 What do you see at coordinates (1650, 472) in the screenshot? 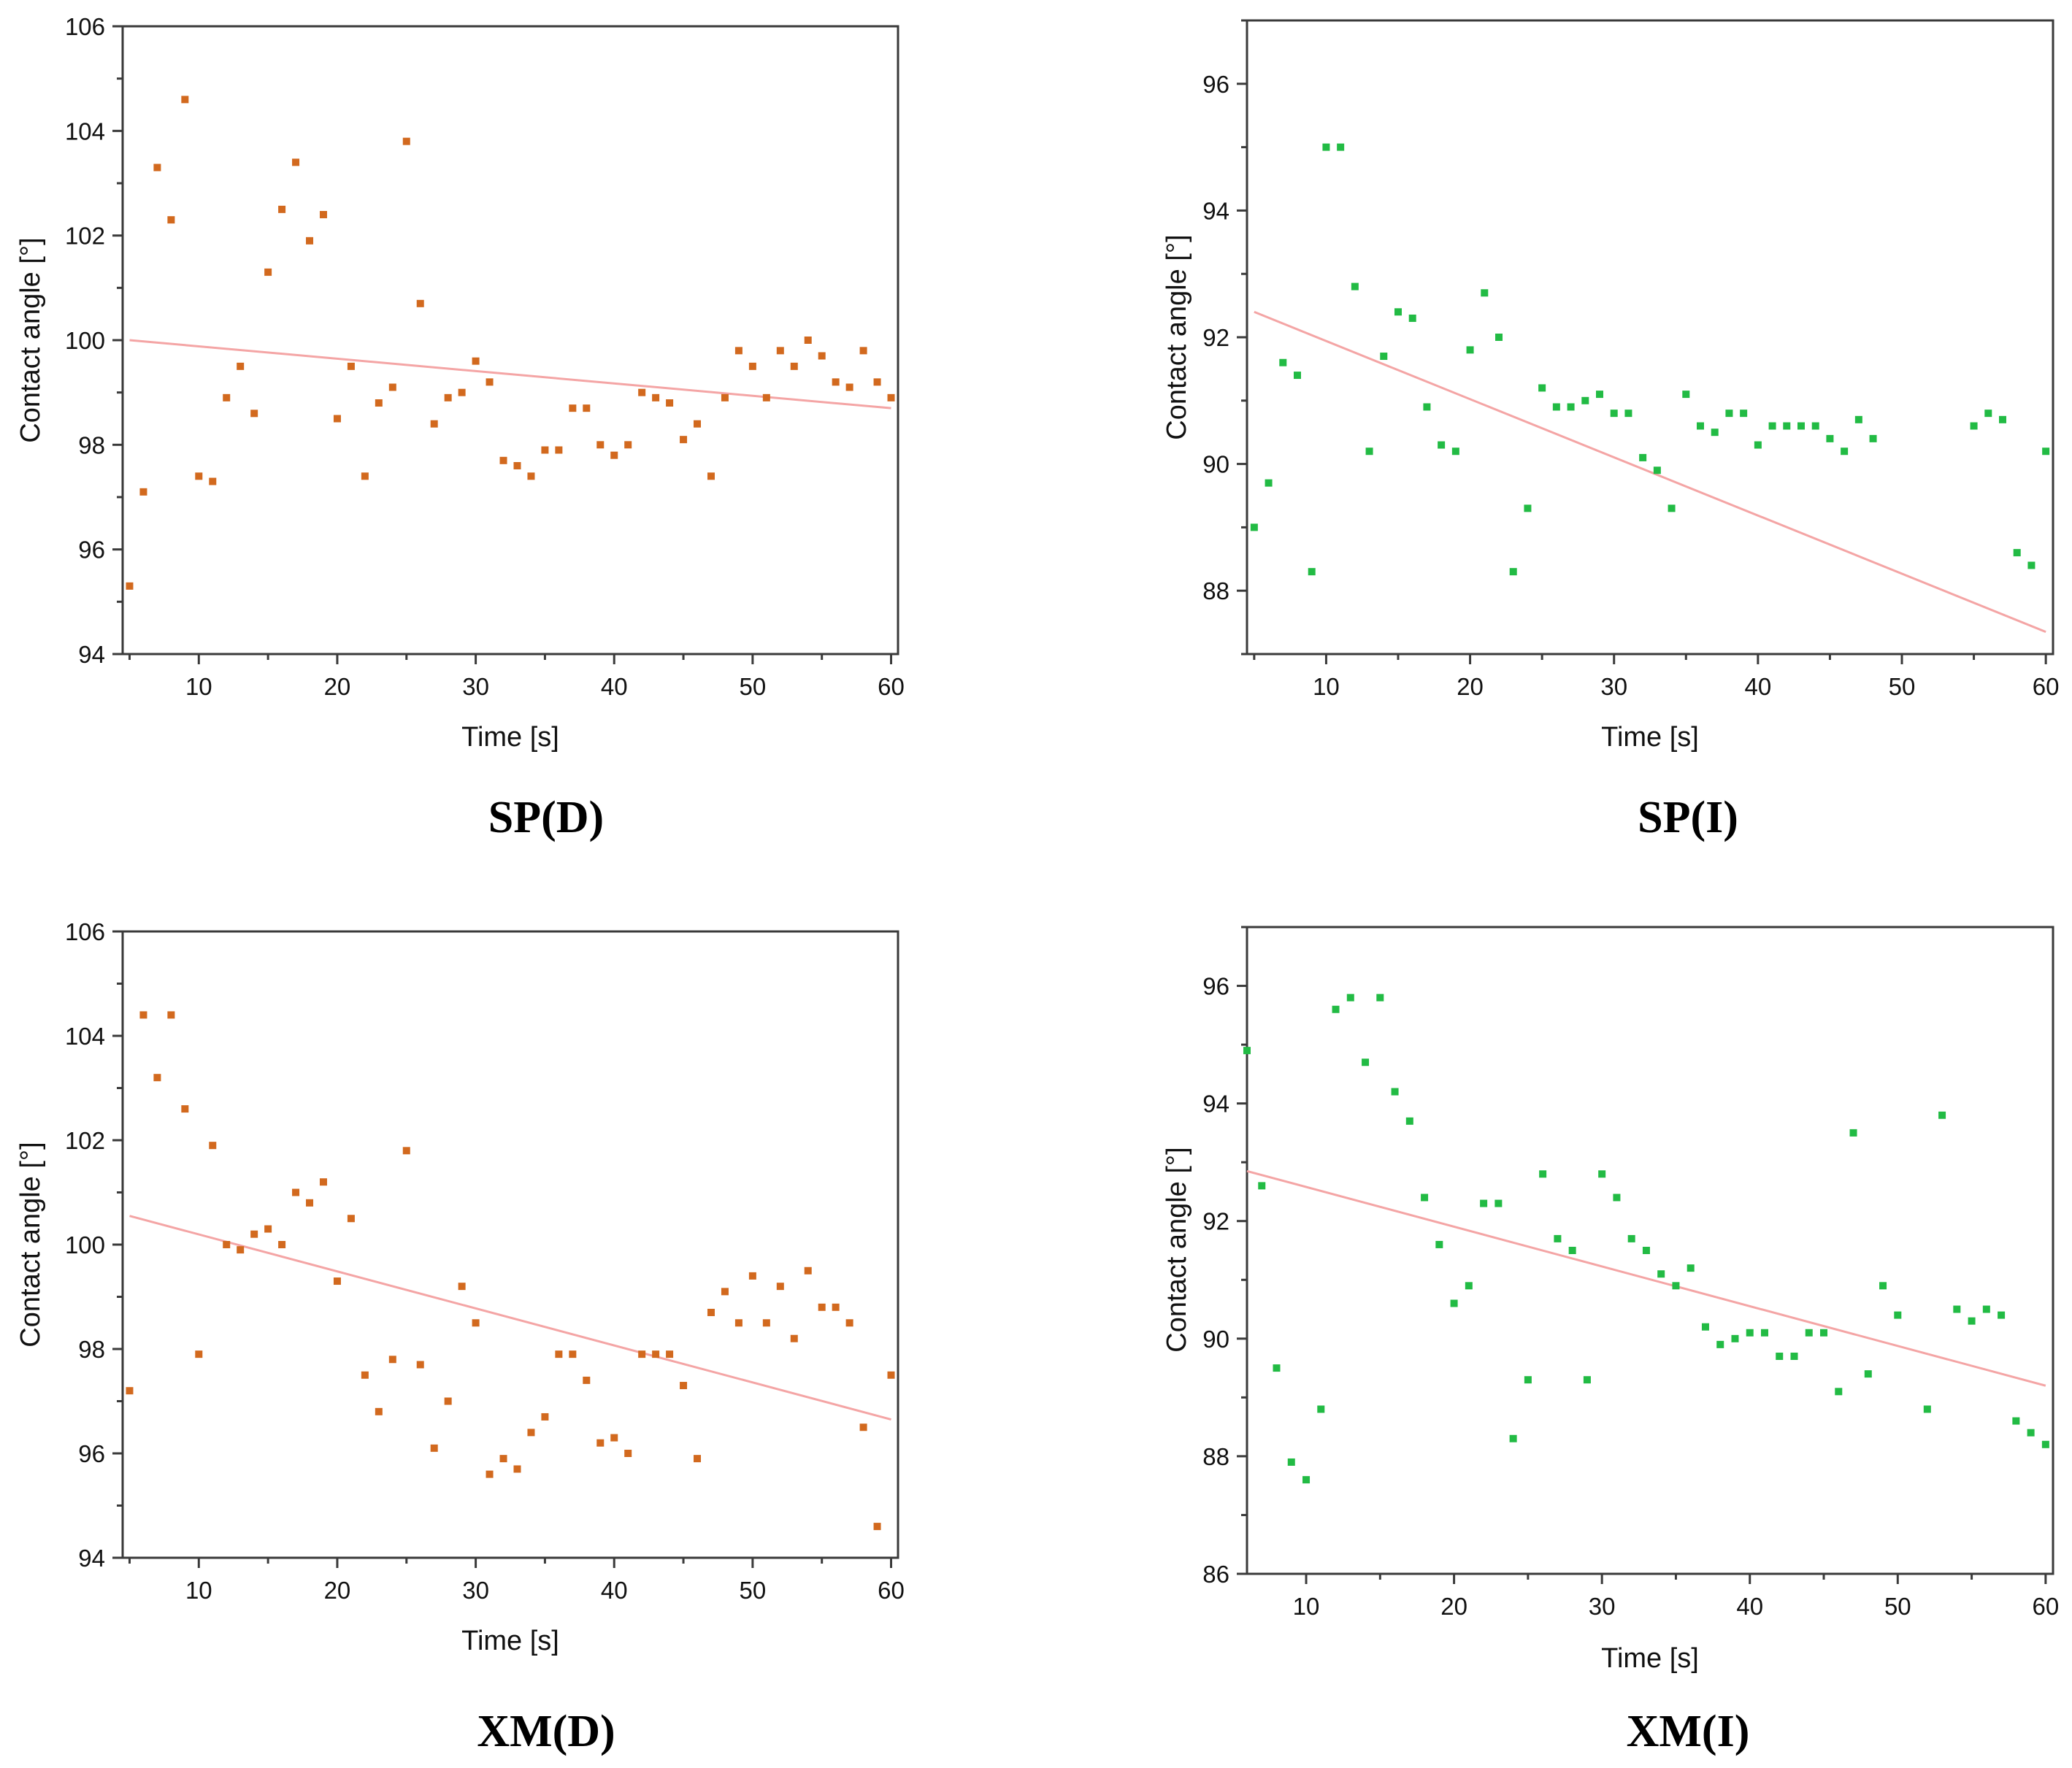
I see `fit-line` at bounding box center [1650, 472].